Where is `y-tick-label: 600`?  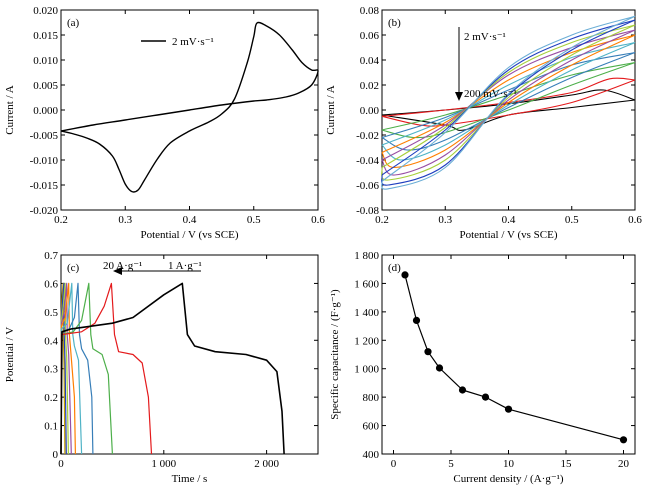
y-tick-label: 600 is located at coordinates (371, 427).